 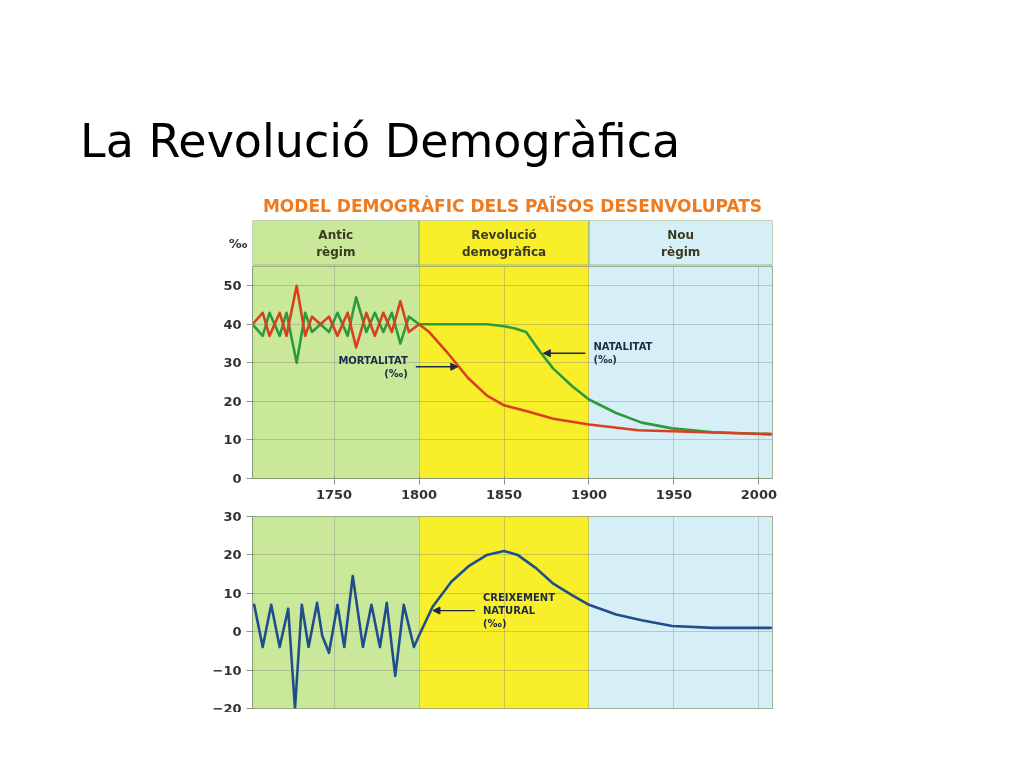 What do you see at coordinates (334, 494) in the screenshot?
I see `x-tick-label: 1750` at bounding box center [334, 494].